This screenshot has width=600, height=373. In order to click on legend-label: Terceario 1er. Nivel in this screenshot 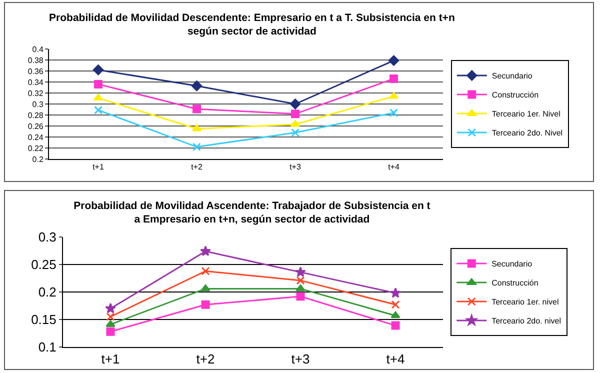, I will do `click(526, 114)`.